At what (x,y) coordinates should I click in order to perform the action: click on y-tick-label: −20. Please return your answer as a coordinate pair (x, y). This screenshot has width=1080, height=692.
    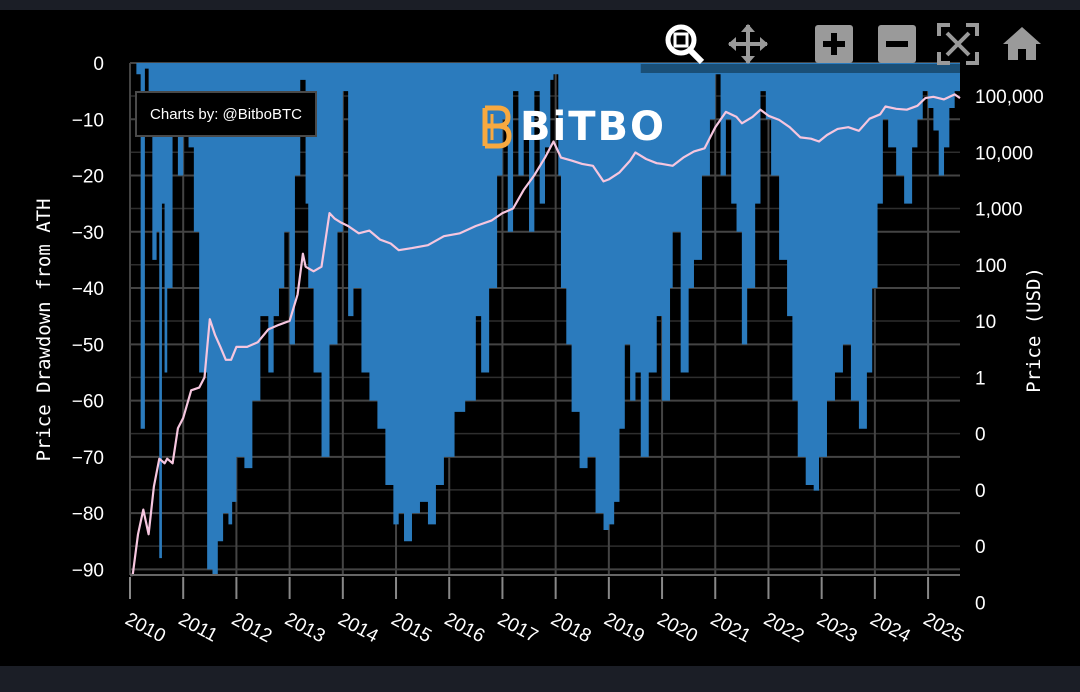
    Looking at the image, I should click on (88, 177).